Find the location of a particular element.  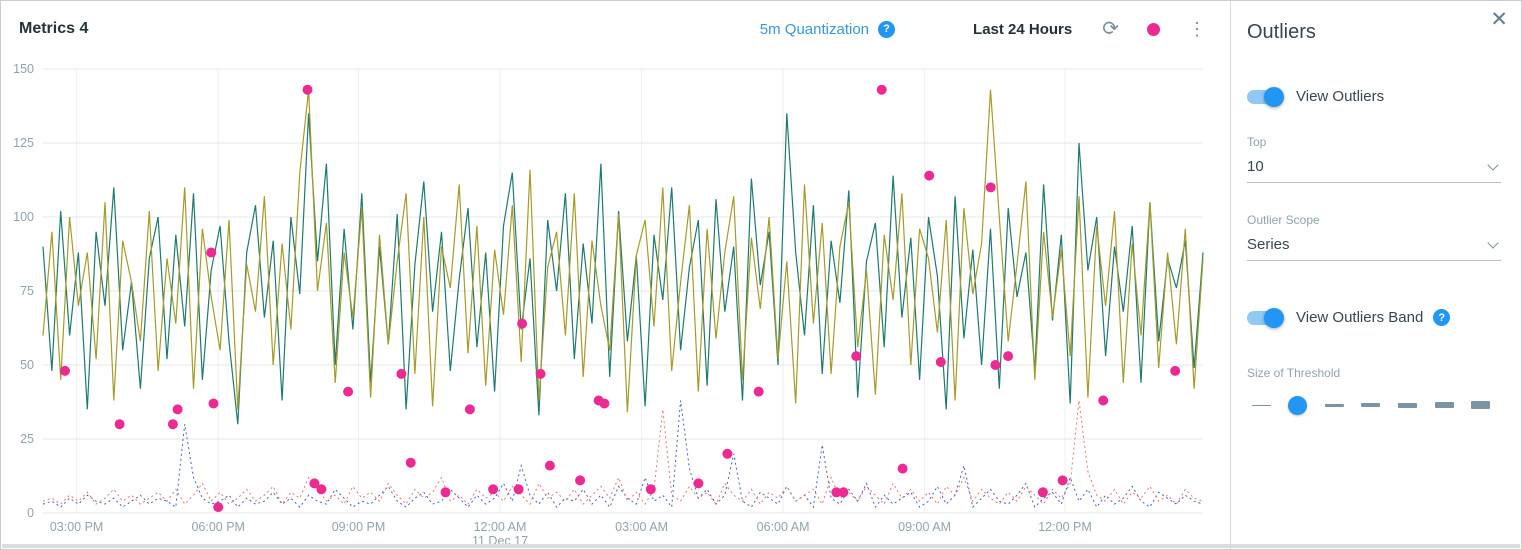

scope-select: Series is located at coordinates (1374, 244).